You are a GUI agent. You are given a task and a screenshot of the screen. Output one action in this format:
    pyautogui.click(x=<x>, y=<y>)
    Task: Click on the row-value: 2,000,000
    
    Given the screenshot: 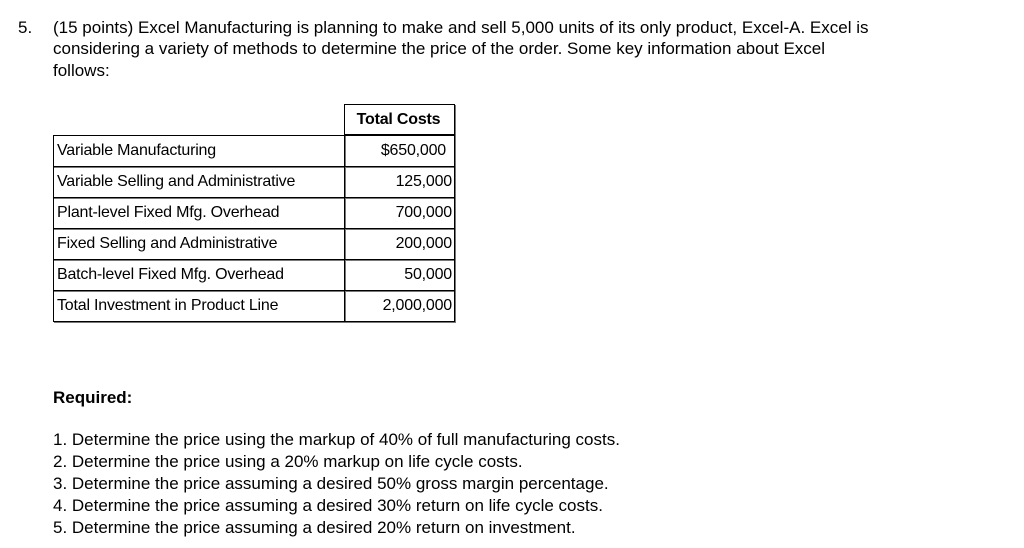 What is the action you would take?
    pyautogui.click(x=399, y=306)
    